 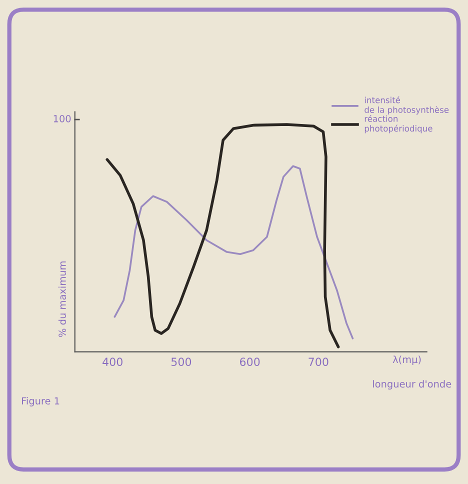 What do you see at coordinates (41, 401) in the screenshot?
I see `caption: Figure 1` at bounding box center [41, 401].